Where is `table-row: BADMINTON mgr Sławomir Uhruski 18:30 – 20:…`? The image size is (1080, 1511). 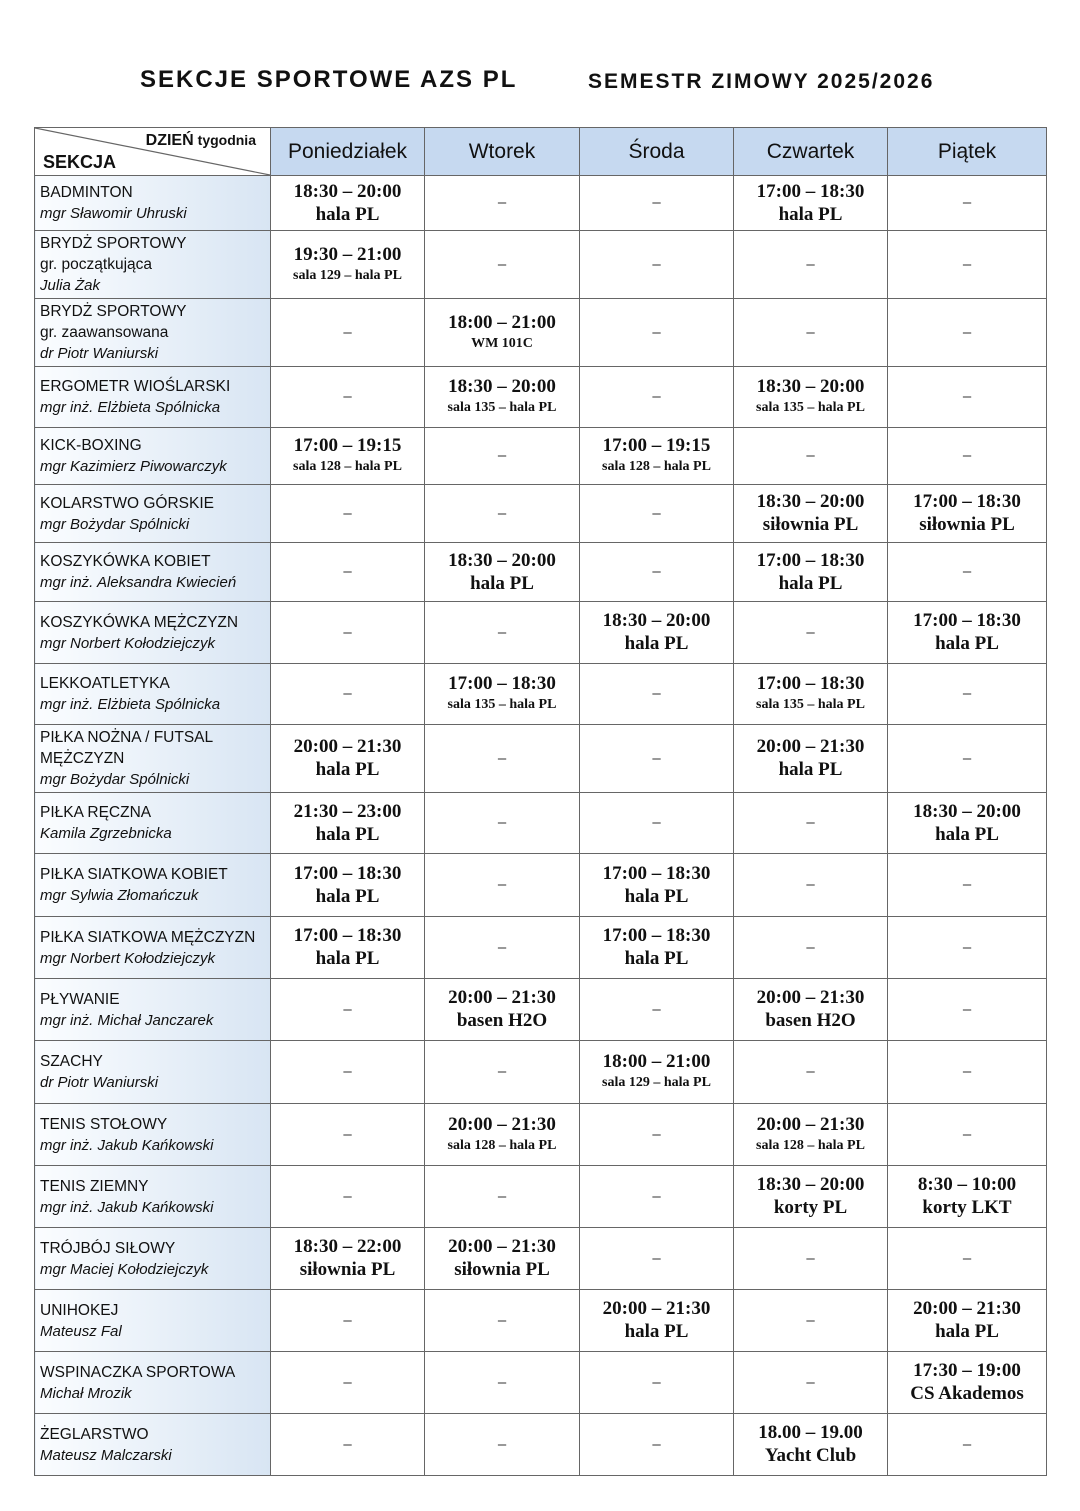 table-row: BADMINTON mgr Sławomir Uhruski 18:30 – 20:… is located at coordinates (540, 203).